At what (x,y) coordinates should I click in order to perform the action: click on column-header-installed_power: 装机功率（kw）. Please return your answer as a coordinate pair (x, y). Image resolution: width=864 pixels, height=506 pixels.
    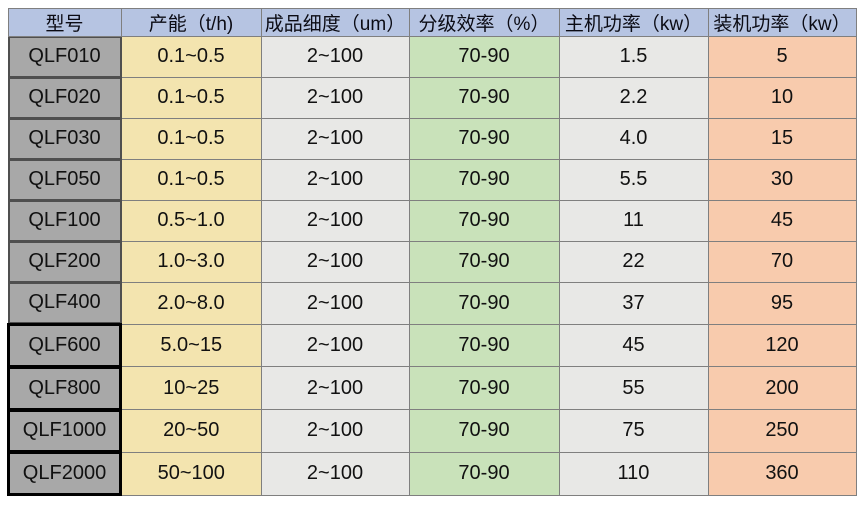
    Looking at the image, I should click on (782, 22).